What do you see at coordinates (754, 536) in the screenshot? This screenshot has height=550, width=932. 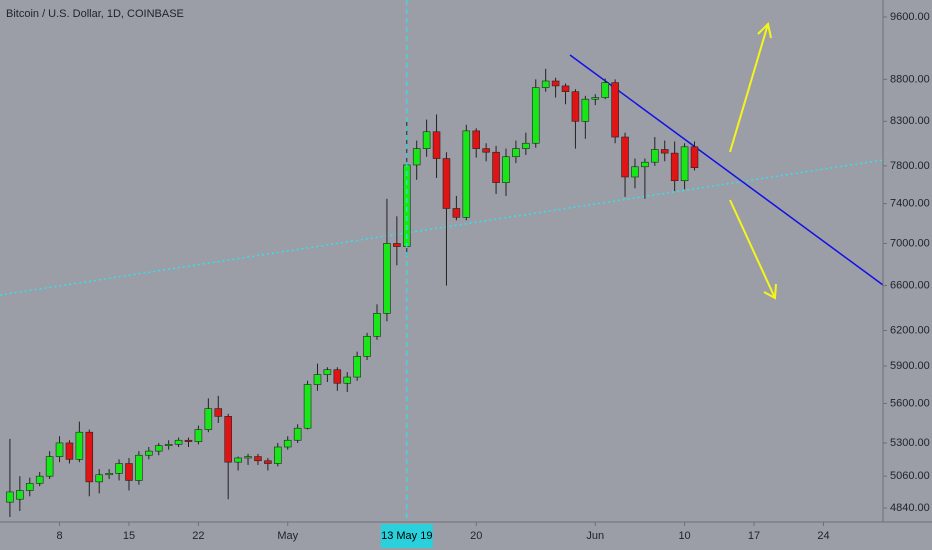 I see `x-tick-label: 17` at bounding box center [754, 536].